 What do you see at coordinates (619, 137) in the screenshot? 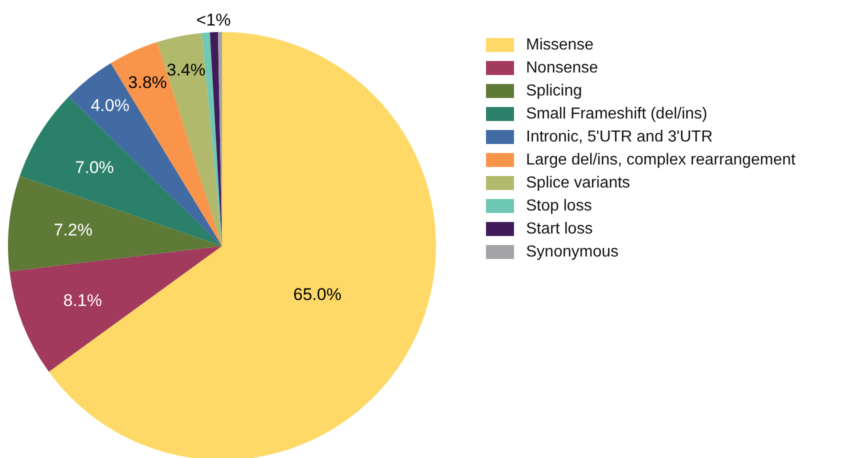
I see `legend-label: Intronic, 5'UTR and 3'UTR` at bounding box center [619, 137].